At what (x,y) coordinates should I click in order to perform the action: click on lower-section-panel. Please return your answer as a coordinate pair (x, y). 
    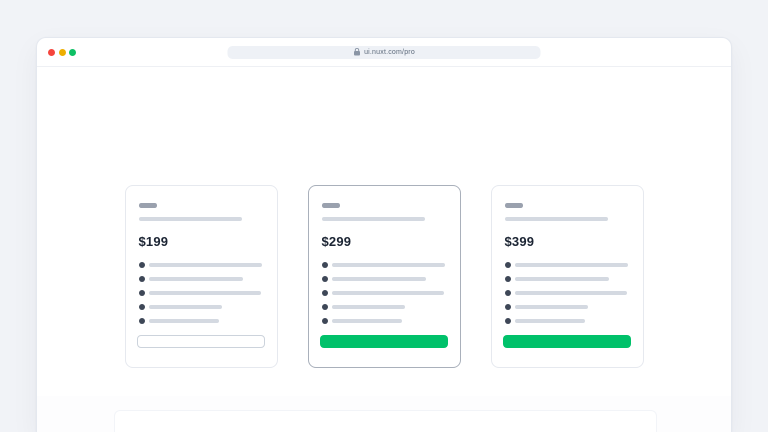
    Looking at the image, I should click on (385, 421).